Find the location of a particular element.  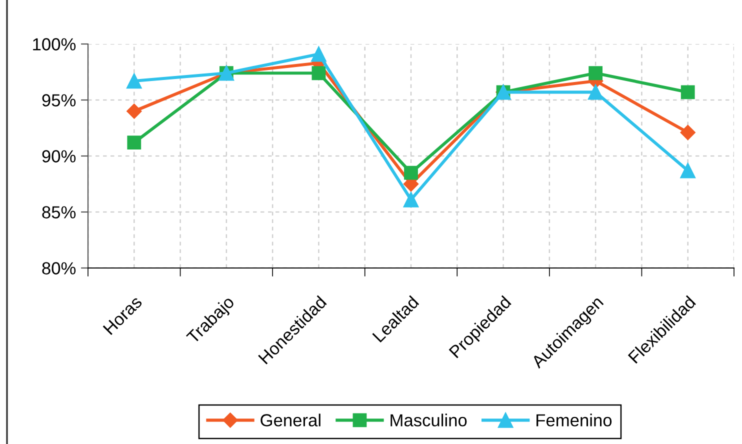

y-tick-label: 90% is located at coordinates (59, 156).